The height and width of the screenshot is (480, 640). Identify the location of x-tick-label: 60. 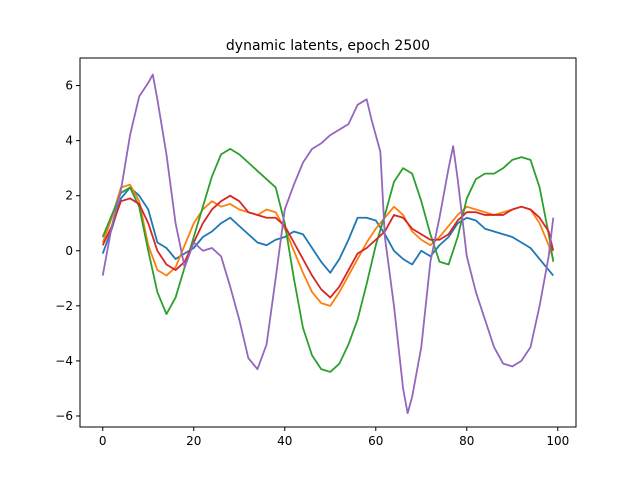
(375, 441).